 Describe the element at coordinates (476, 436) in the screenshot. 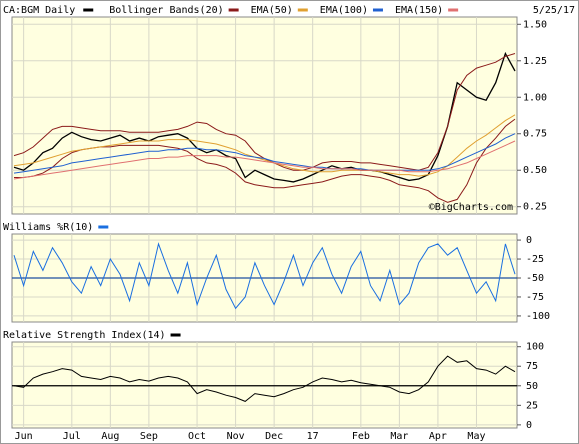

I see `x-tick-label: May` at that location.